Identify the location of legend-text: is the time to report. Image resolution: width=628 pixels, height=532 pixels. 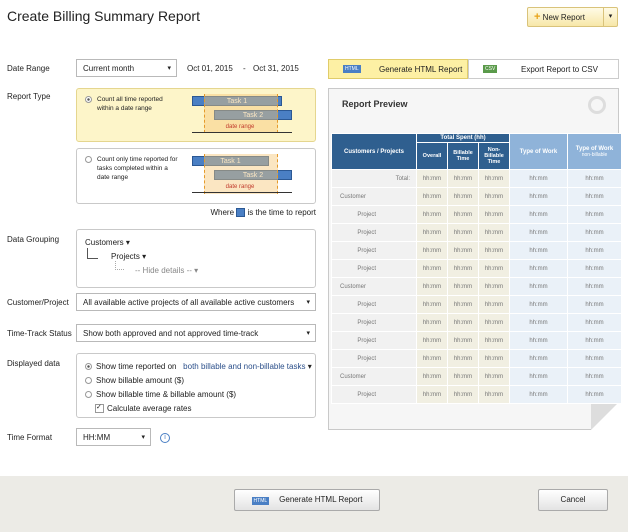
(281, 212).